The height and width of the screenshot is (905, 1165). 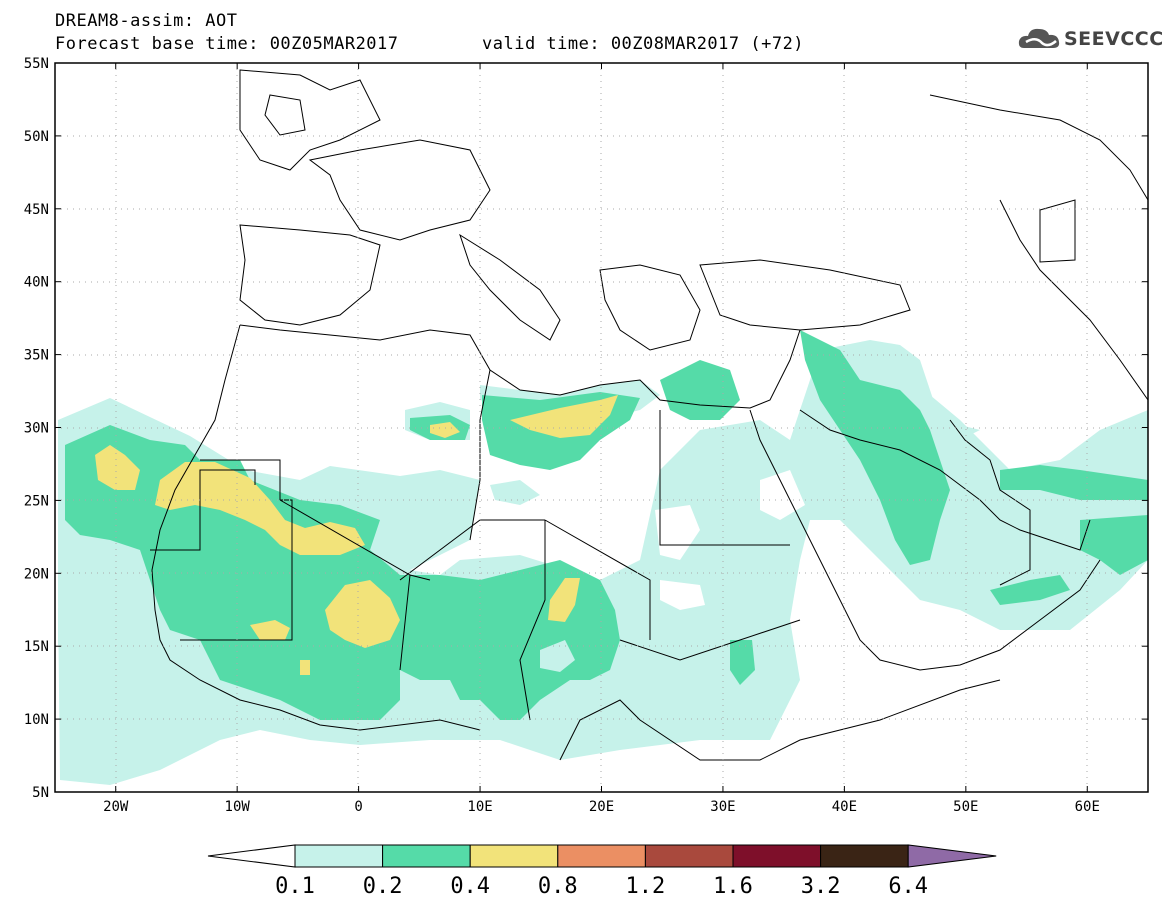 What do you see at coordinates (602, 871) in the screenshot?
I see `colorbar: 0.1 0.2 0.4 0.8 1.2 1.6 3.2 6.4` at bounding box center [602, 871].